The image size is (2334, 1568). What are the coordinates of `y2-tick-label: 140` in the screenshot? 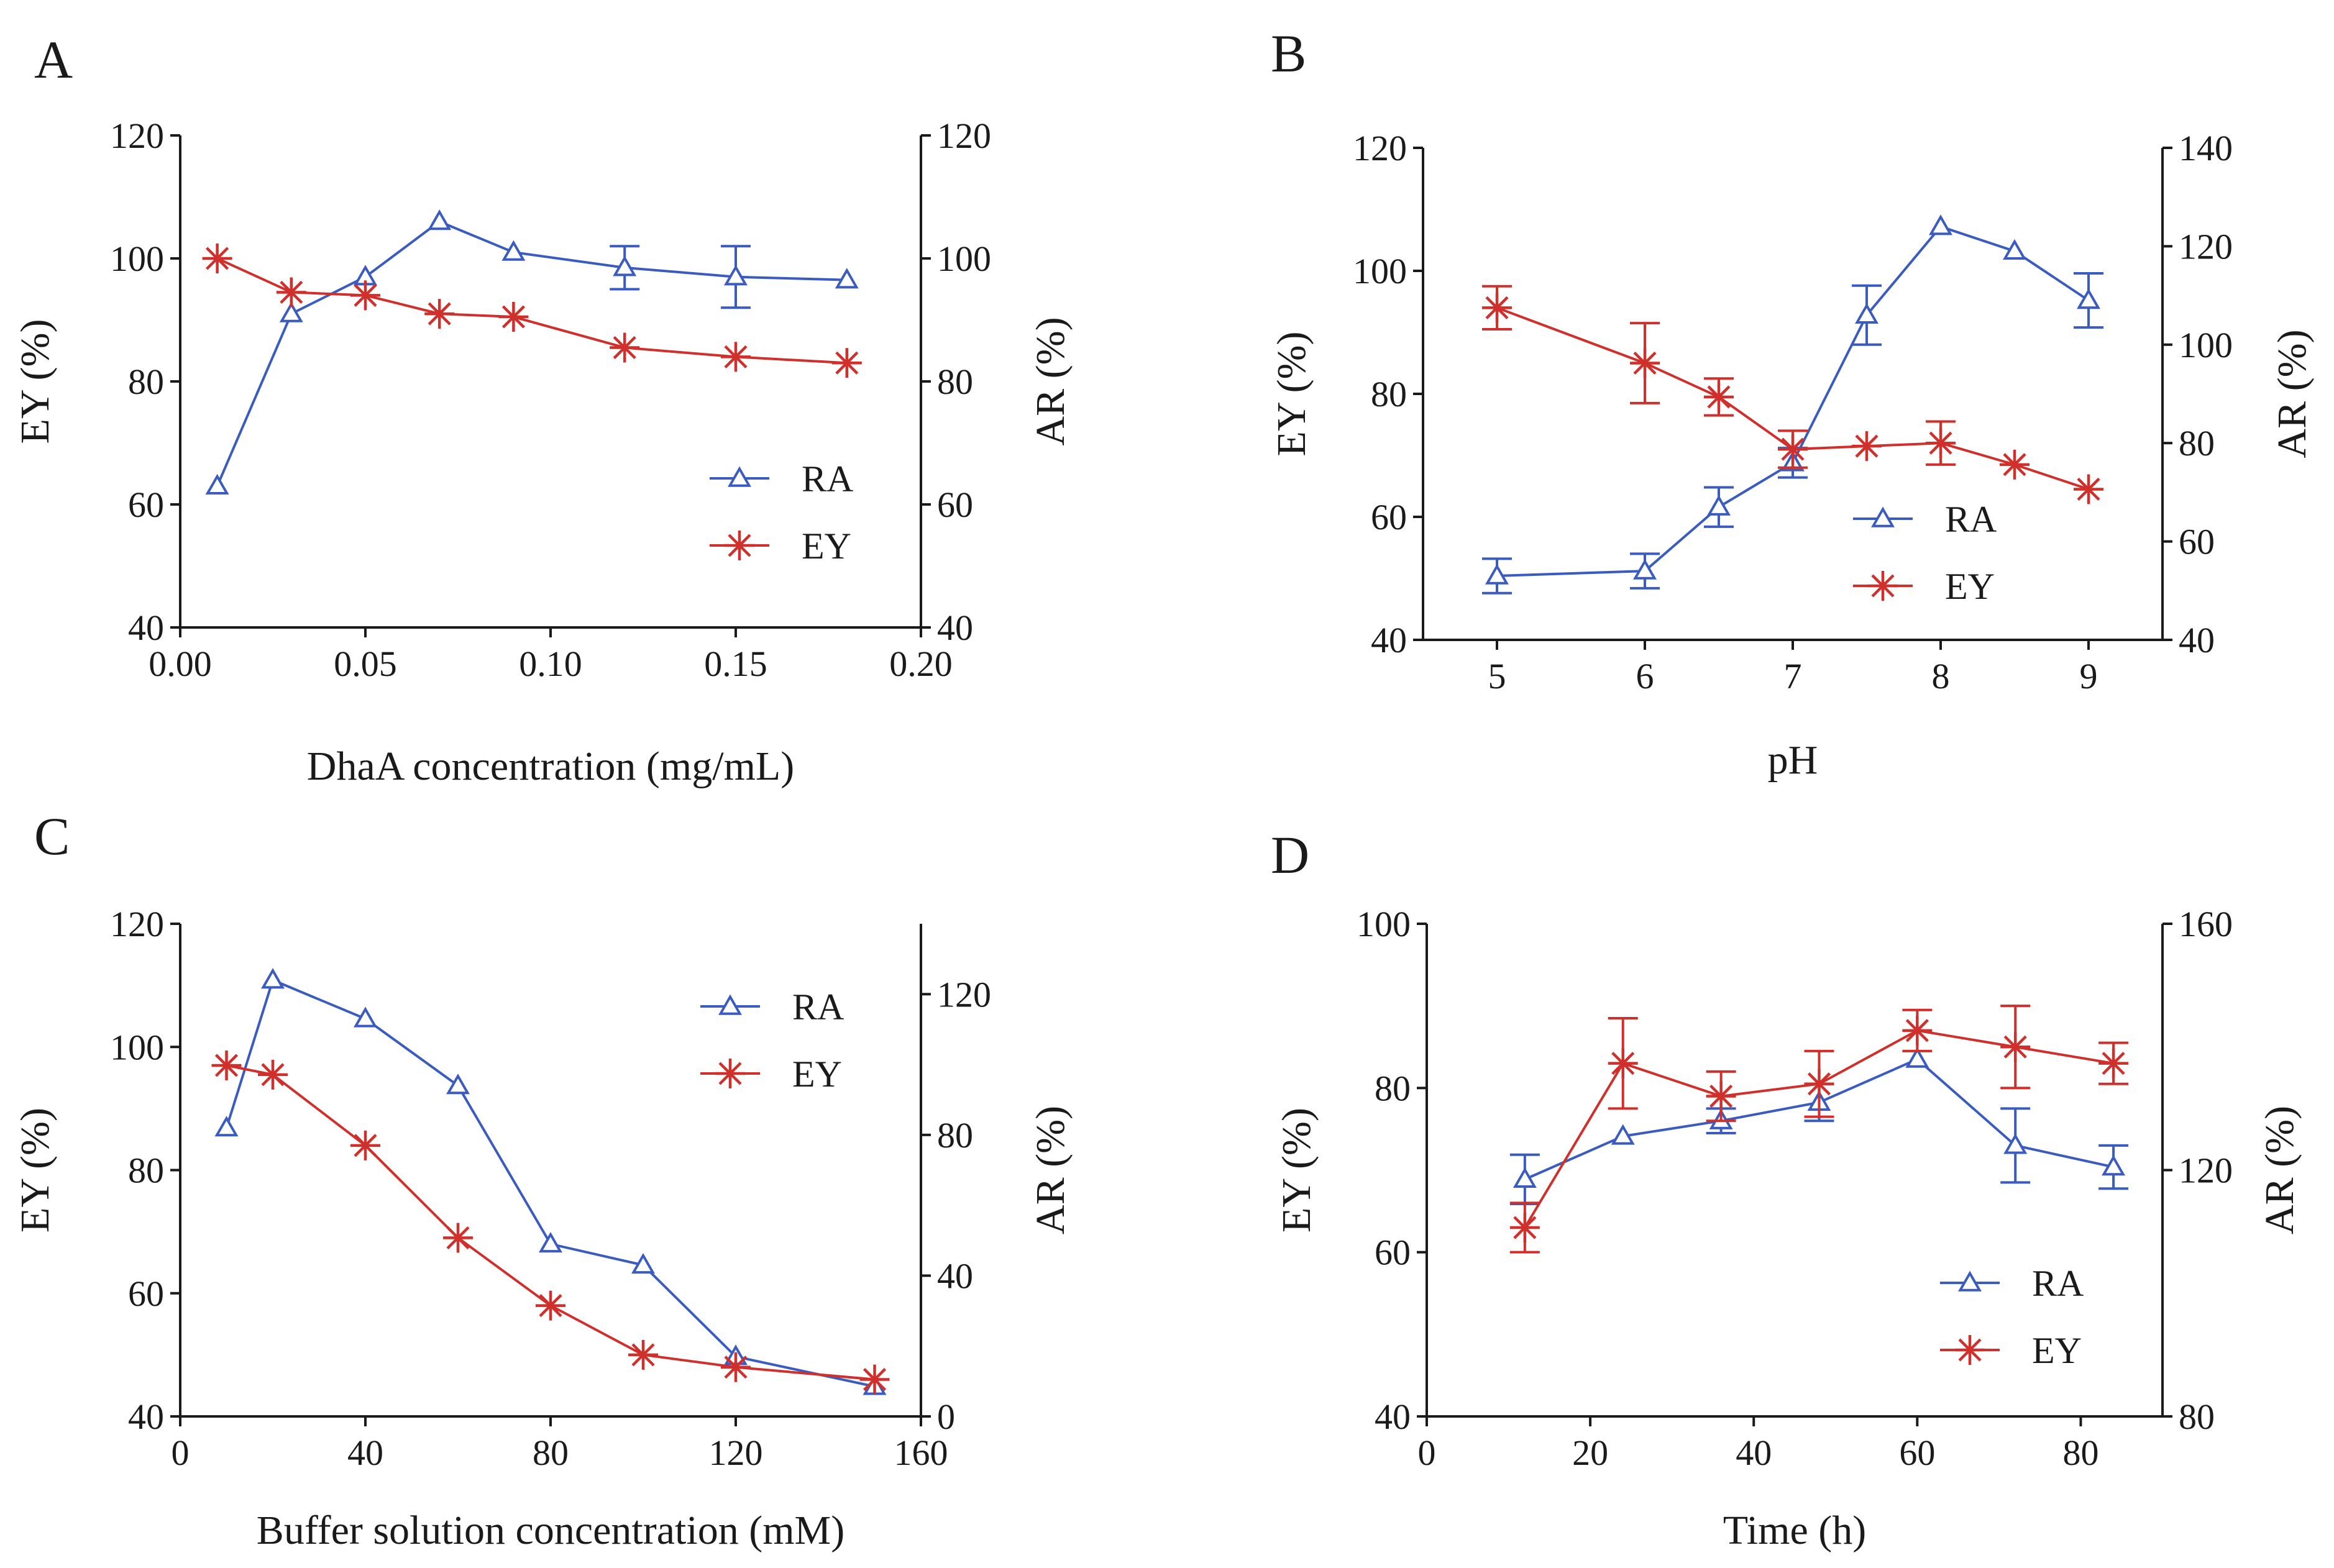 It's located at (2206, 148).